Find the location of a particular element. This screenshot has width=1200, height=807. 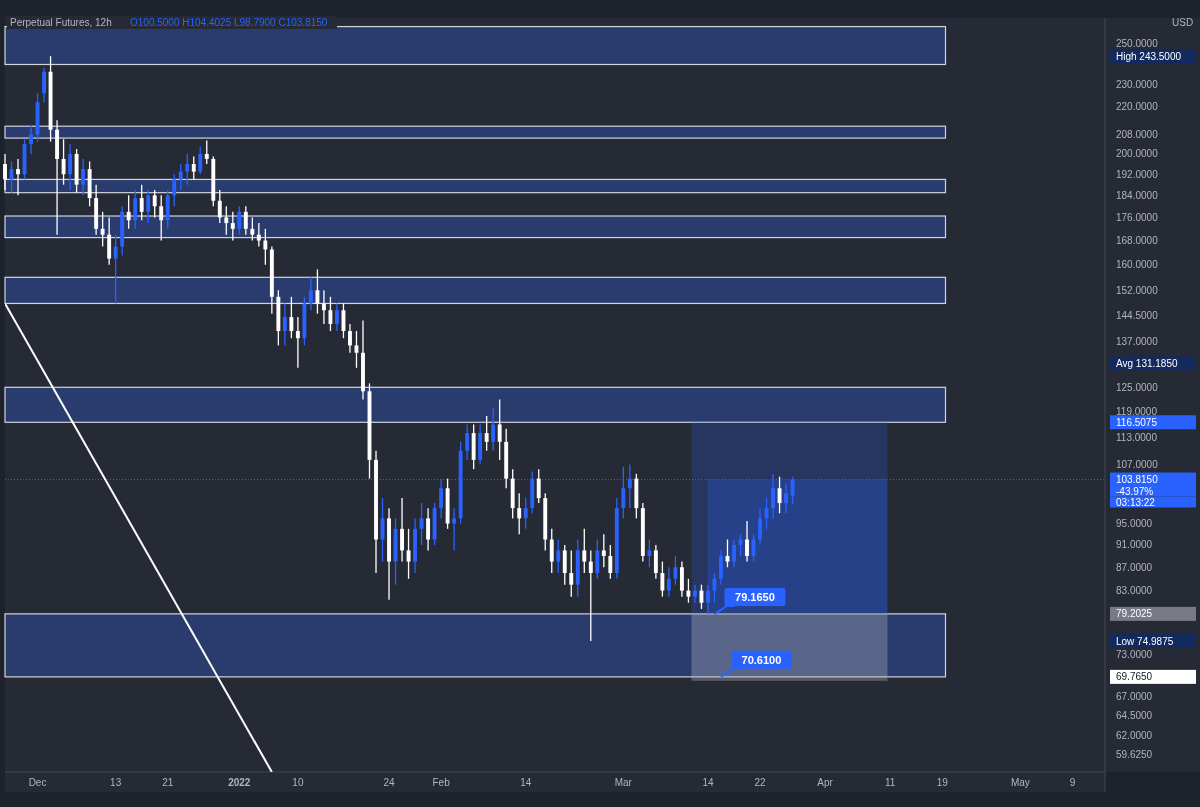

y-tick-label: 62.0000 is located at coordinates (1134, 735).